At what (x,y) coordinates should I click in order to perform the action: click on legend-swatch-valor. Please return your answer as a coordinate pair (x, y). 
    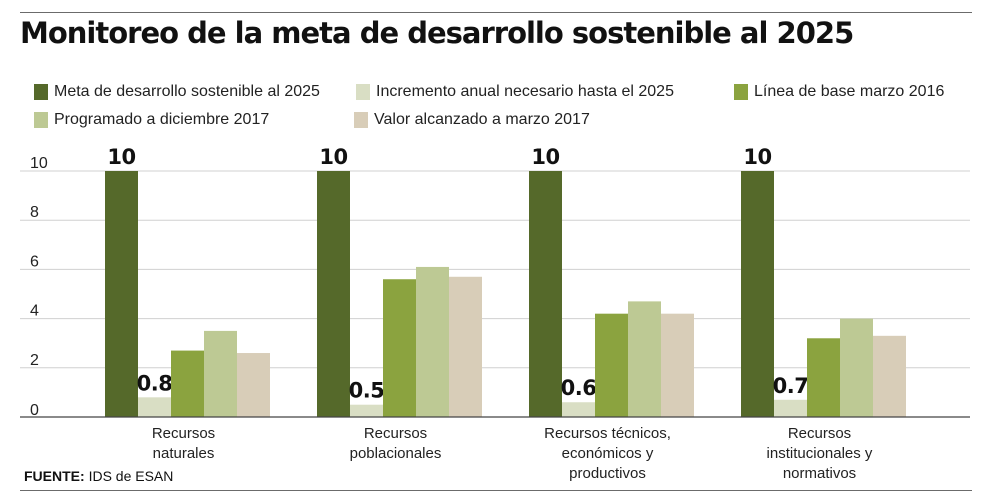
    Looking at the image, I should click on (361, 120).